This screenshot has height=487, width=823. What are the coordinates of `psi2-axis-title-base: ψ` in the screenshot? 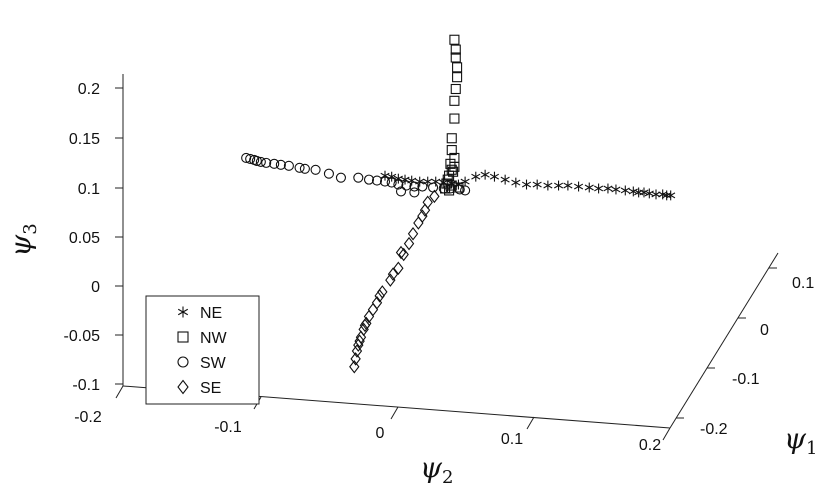 It's located at (431, 467).